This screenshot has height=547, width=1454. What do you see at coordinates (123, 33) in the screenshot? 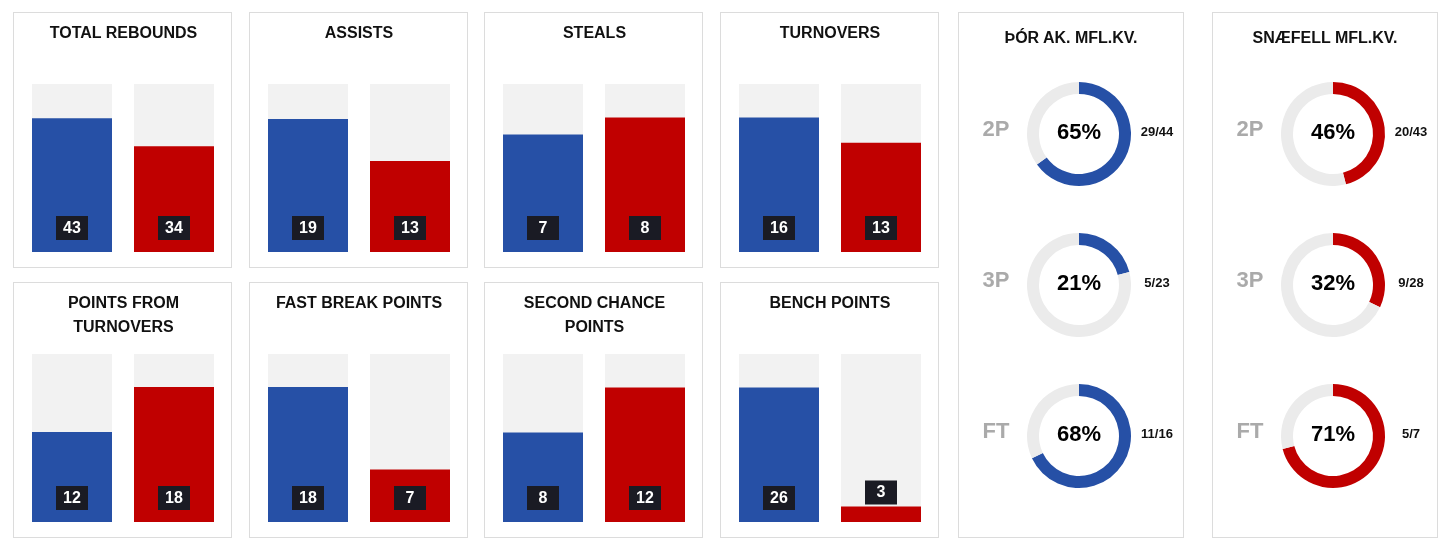
I see `chart-title: TOTAL REBOUNDS` at bounding box center [123, 33].